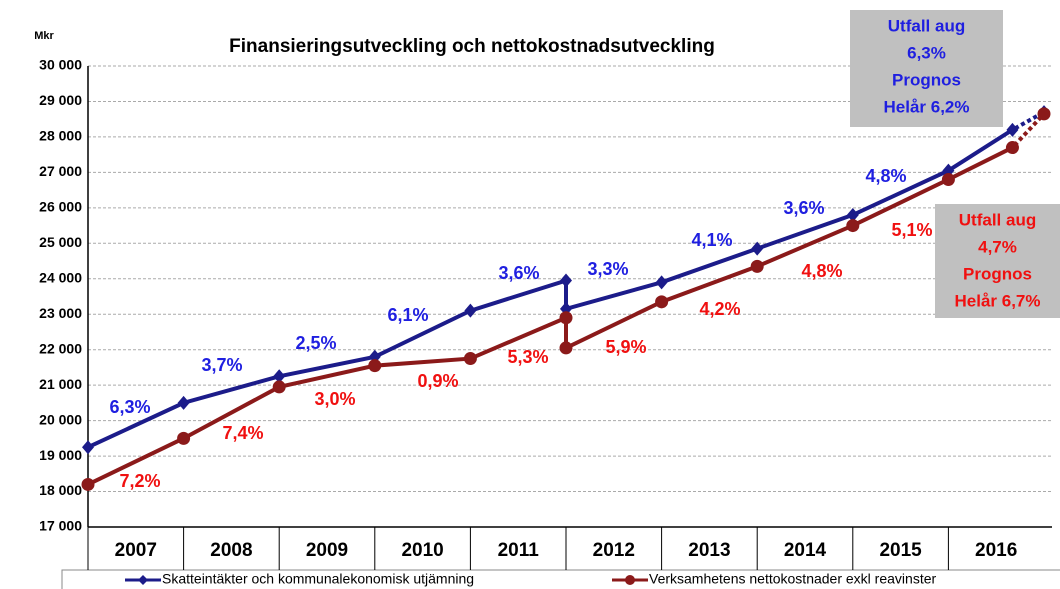 This screenshot has width=1060, height=589. I want to click on x-tick-label: 2009, so click(327, 550).